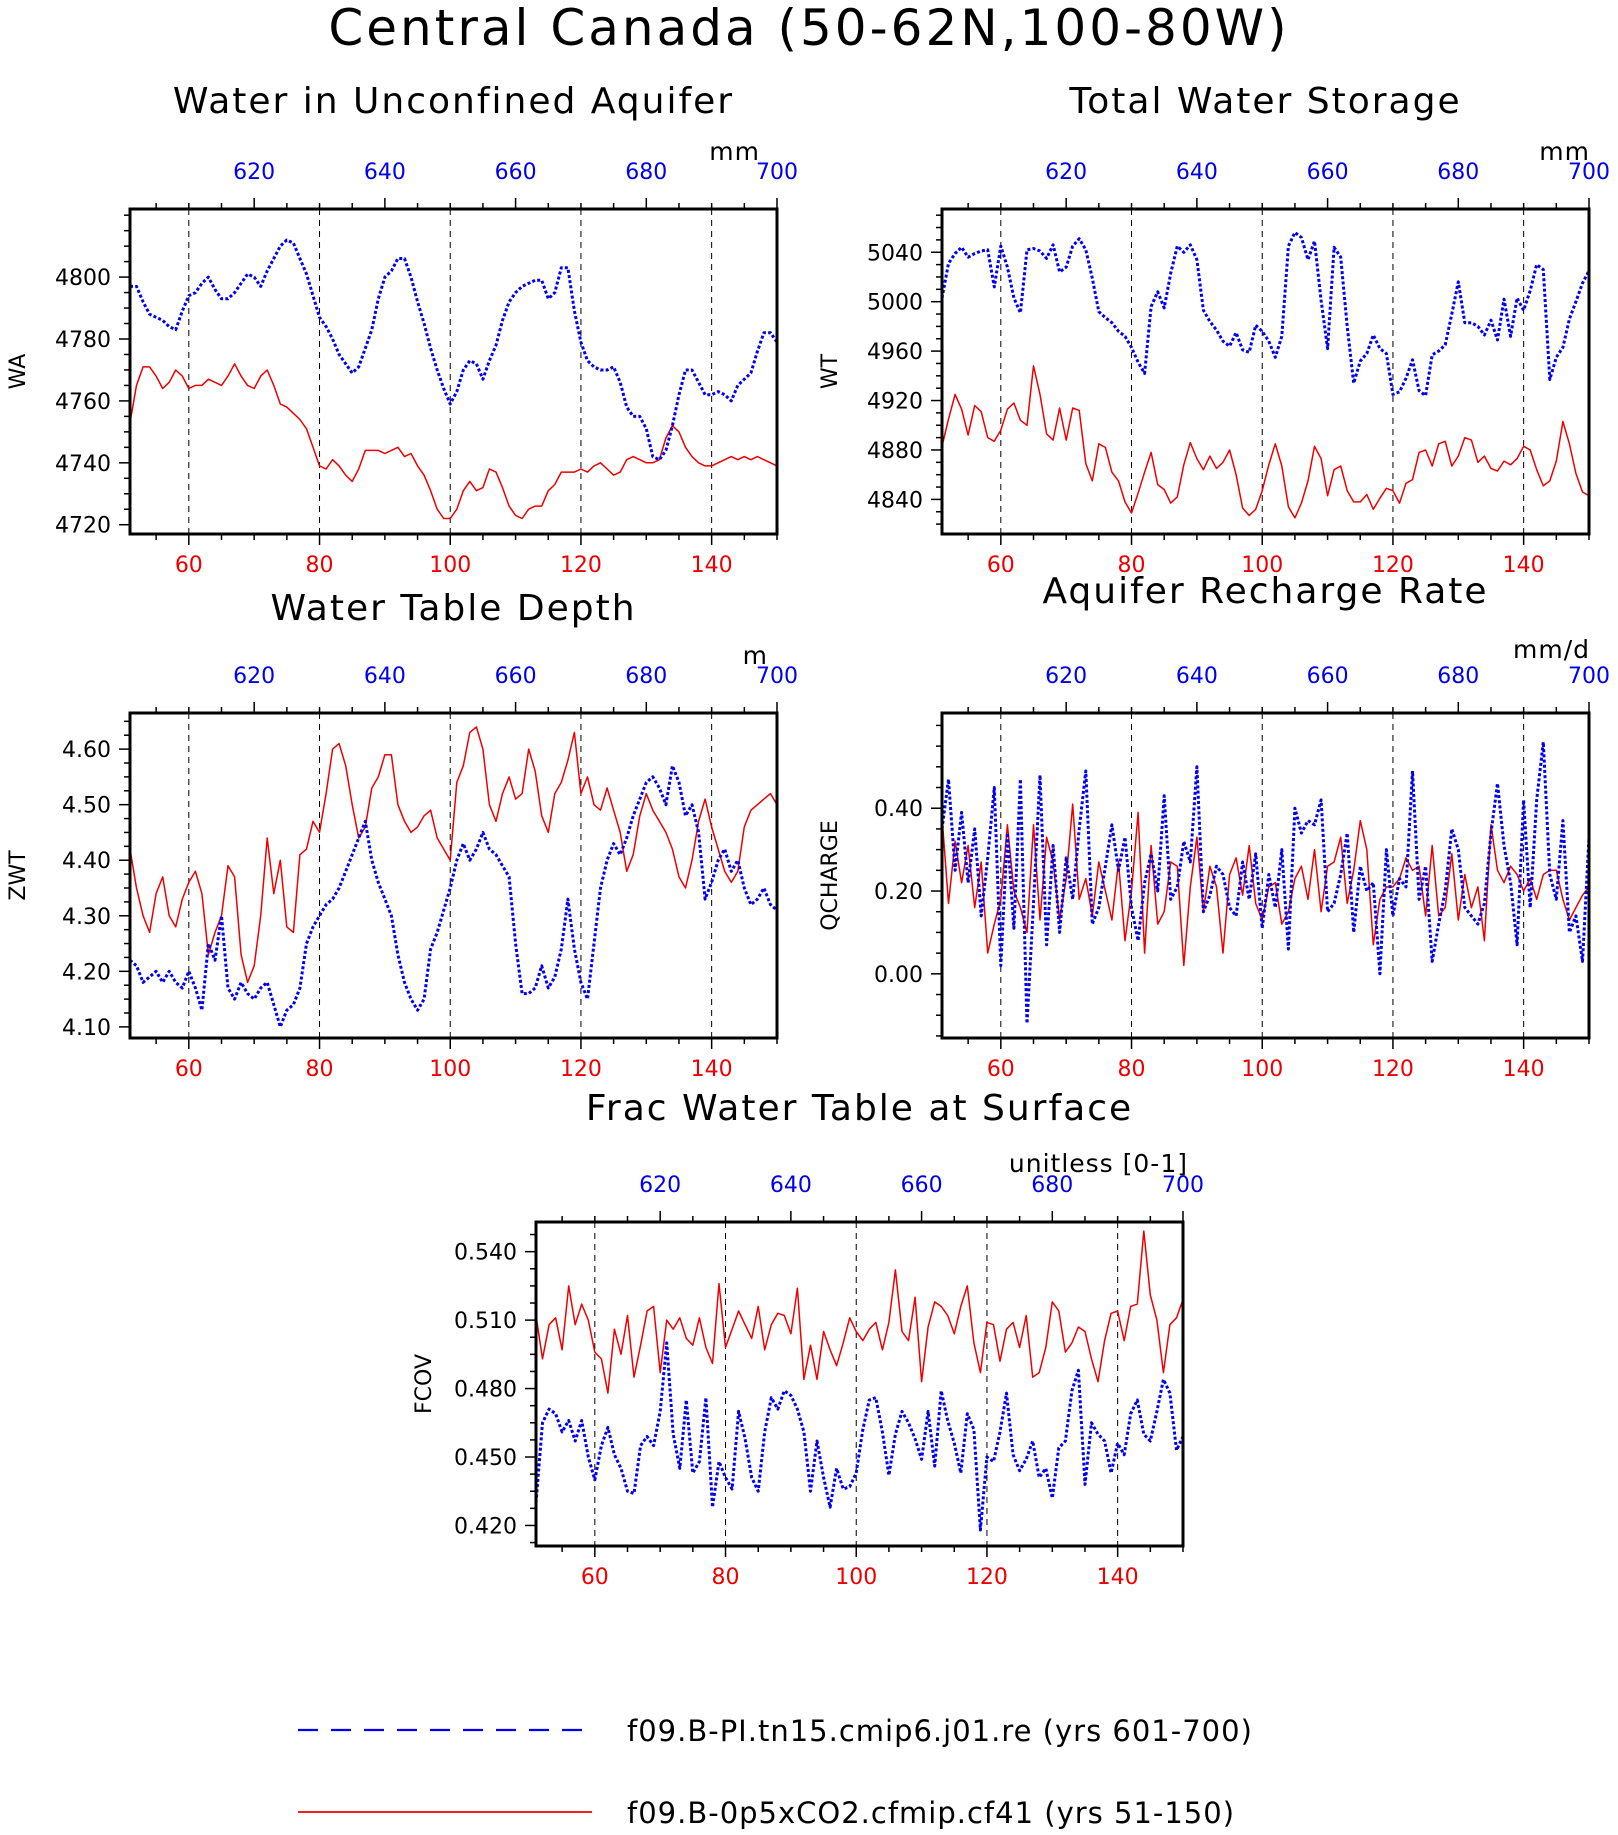 This screenshot has width=1618, height=1835. What do you see at coordinates (453, 608) in the screenshot?
I see `panel-title: Water Table Depth` at bounding box center [453, 608].